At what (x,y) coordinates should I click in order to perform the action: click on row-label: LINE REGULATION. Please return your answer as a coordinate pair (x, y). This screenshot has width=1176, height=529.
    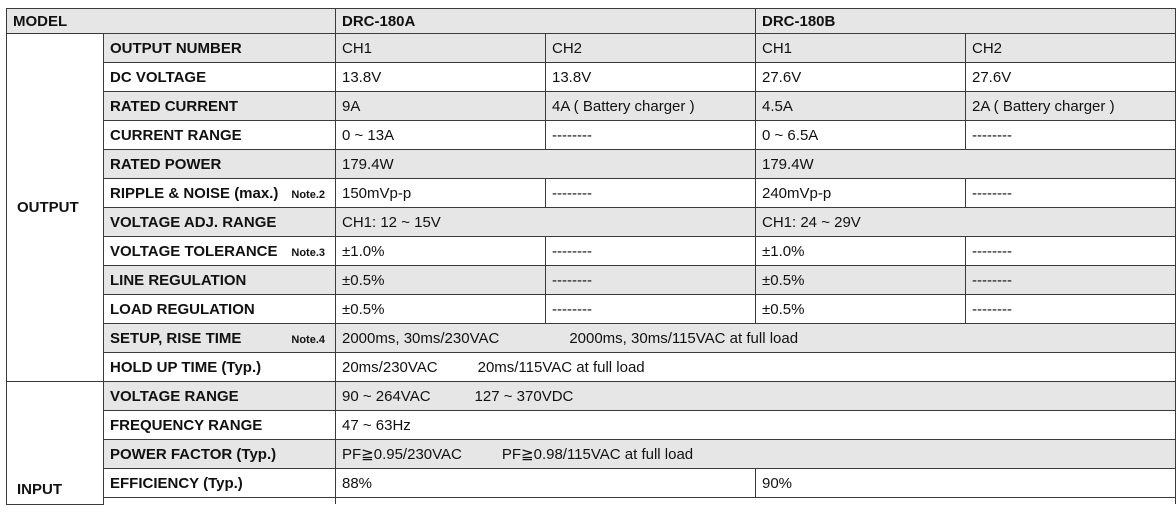
    Looking at the image, I should click on (219, 280).